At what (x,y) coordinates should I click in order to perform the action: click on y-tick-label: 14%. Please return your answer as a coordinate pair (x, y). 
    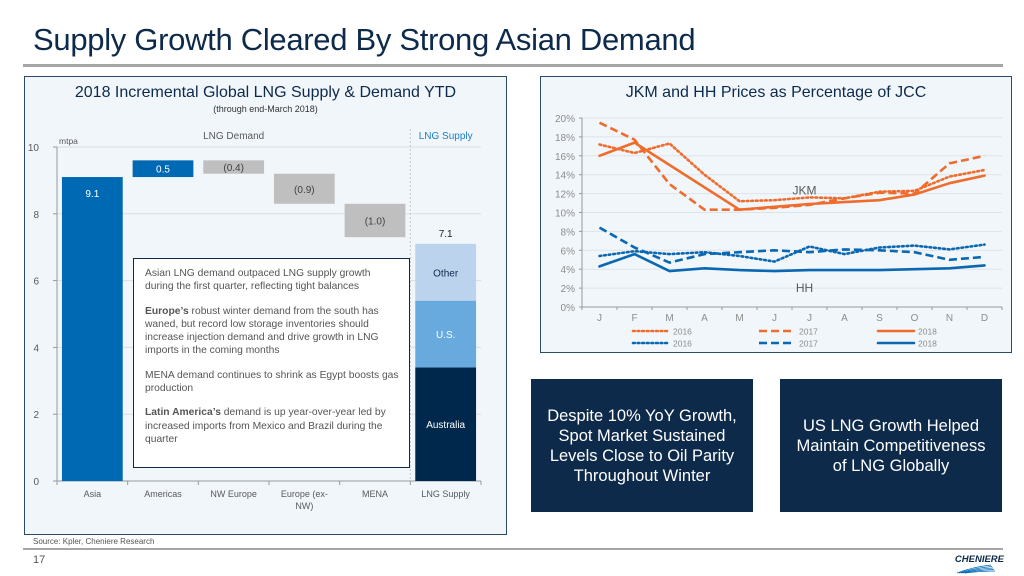
    Looking at the image, I should click on (565, 176).